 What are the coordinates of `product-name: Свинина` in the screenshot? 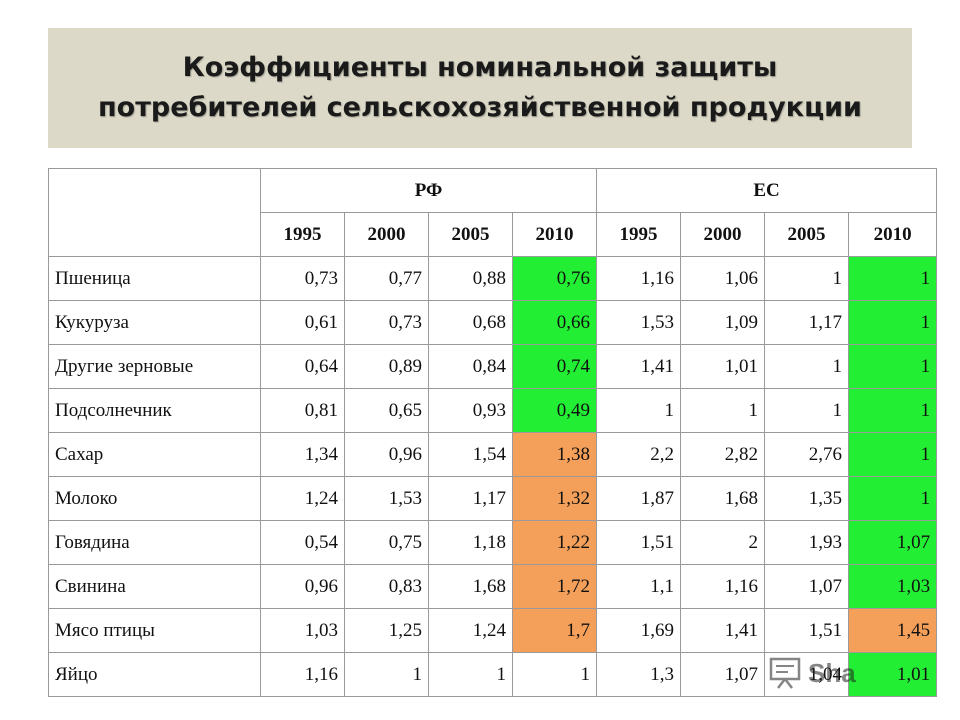 It's located at (154, 586).